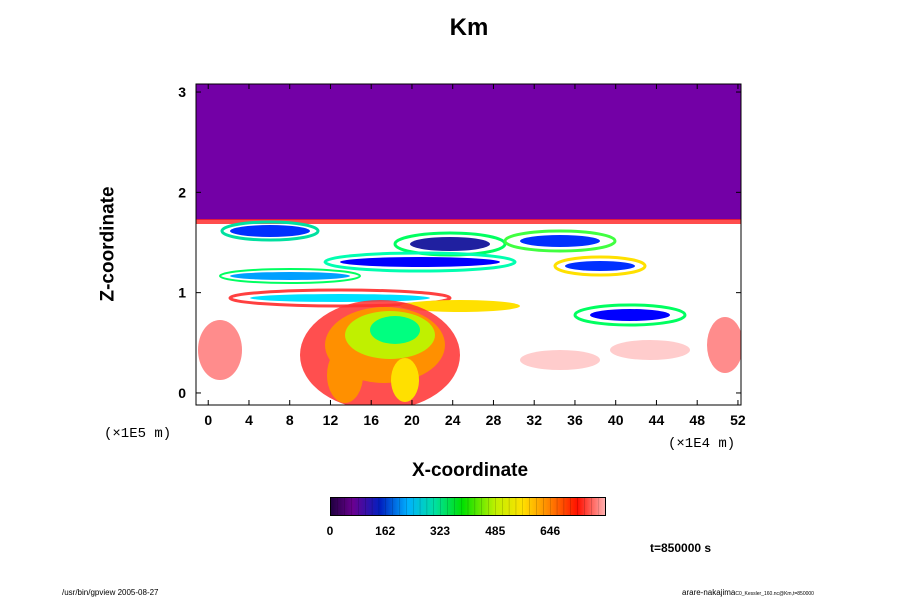 The image size is (900, 600). What do you see at coordinates (470, 470) in the screenshot?
I see `x-axis-label: X-coordinate` at bounding box center [470, 470].